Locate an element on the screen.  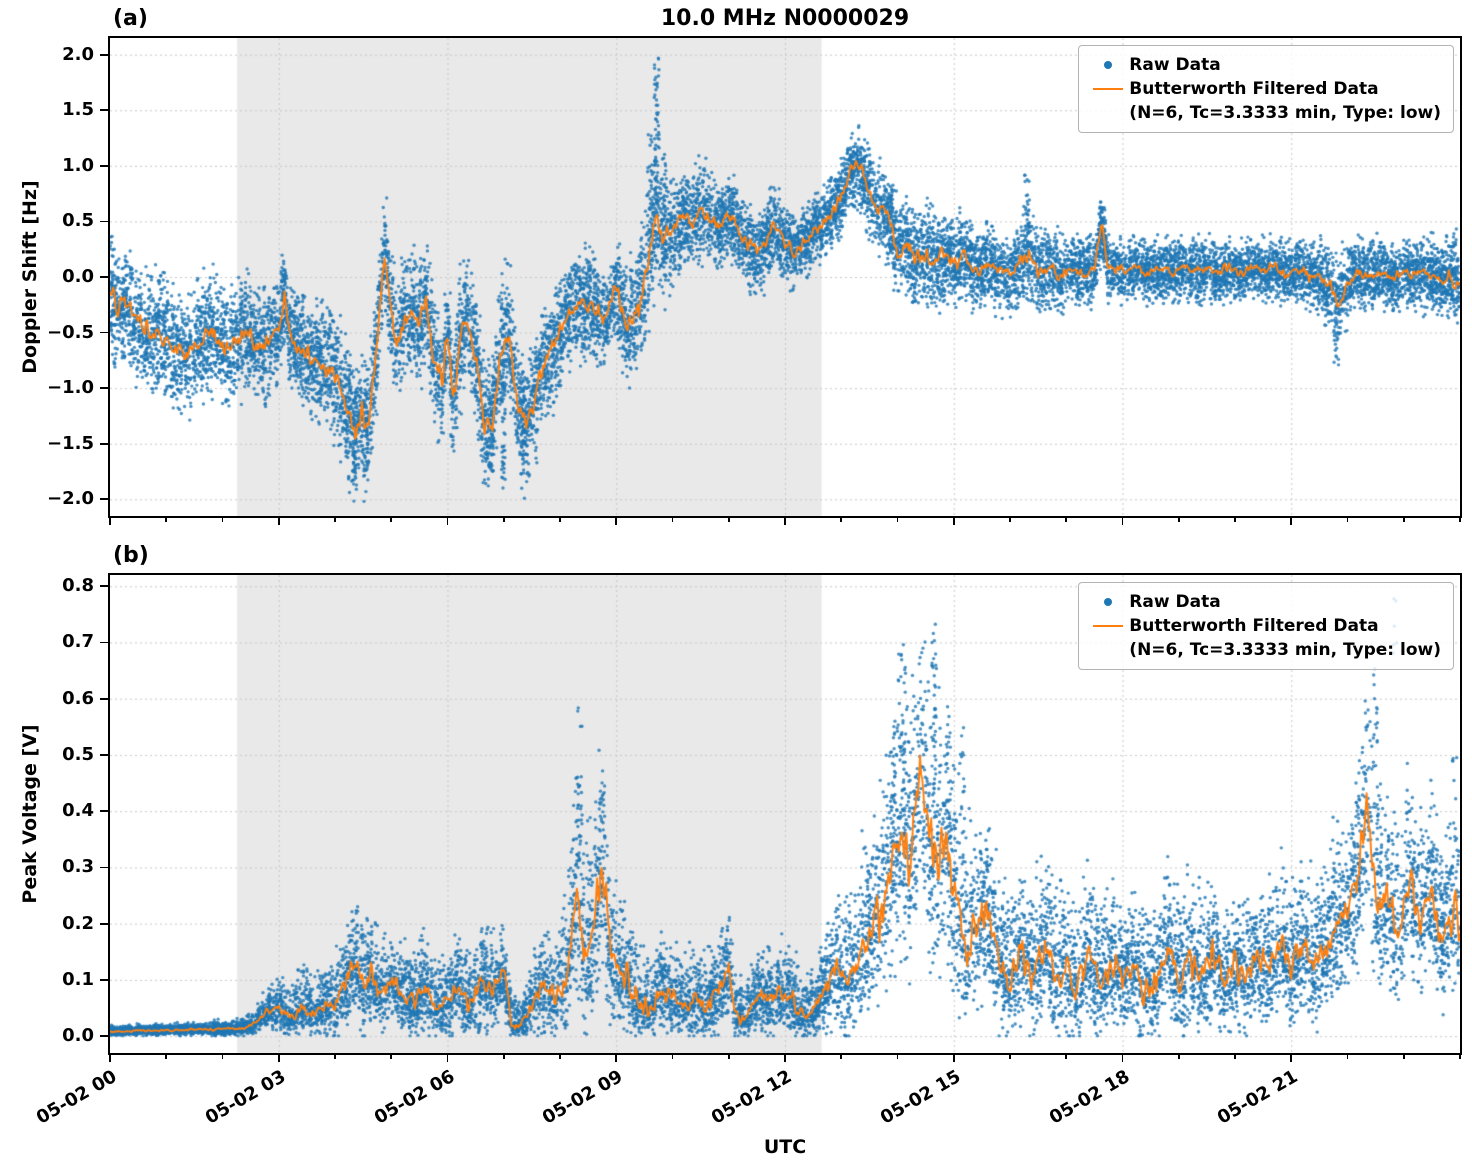
y-tick-label: −1.0 is located at coordinates (70, 388).